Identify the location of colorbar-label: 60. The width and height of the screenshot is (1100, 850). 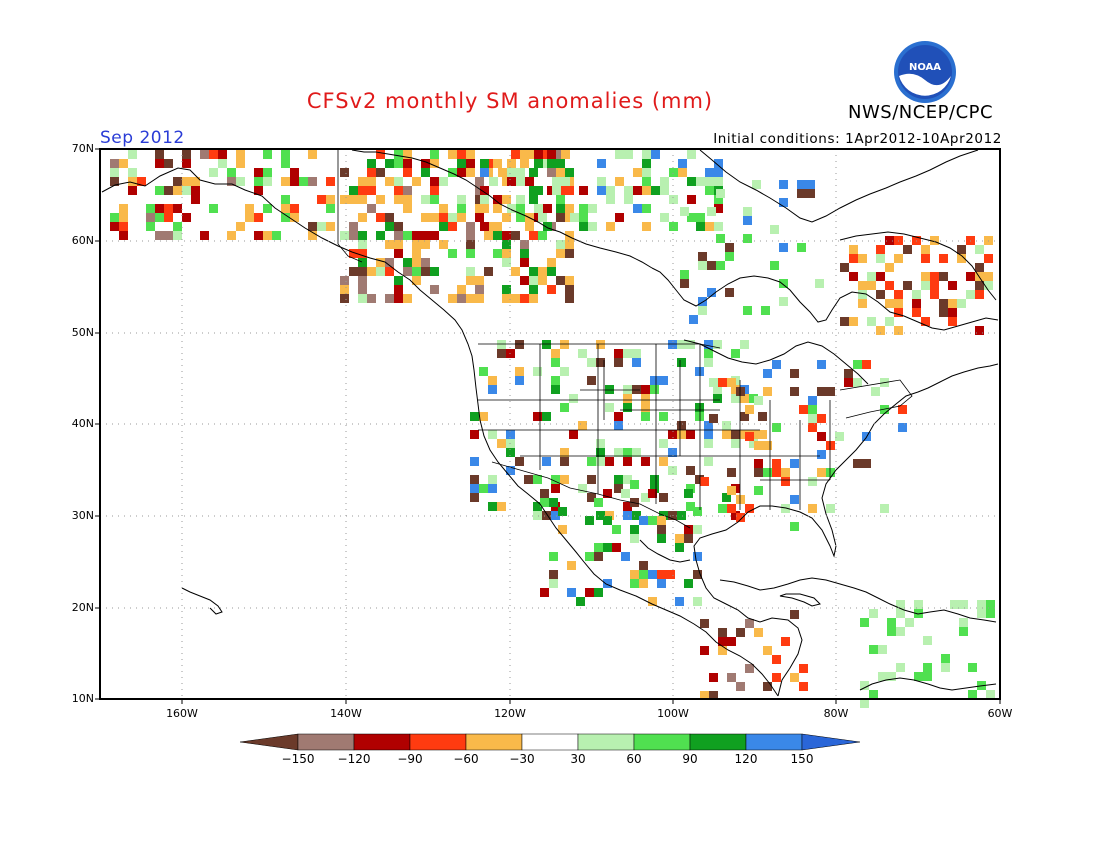
(634, 759).